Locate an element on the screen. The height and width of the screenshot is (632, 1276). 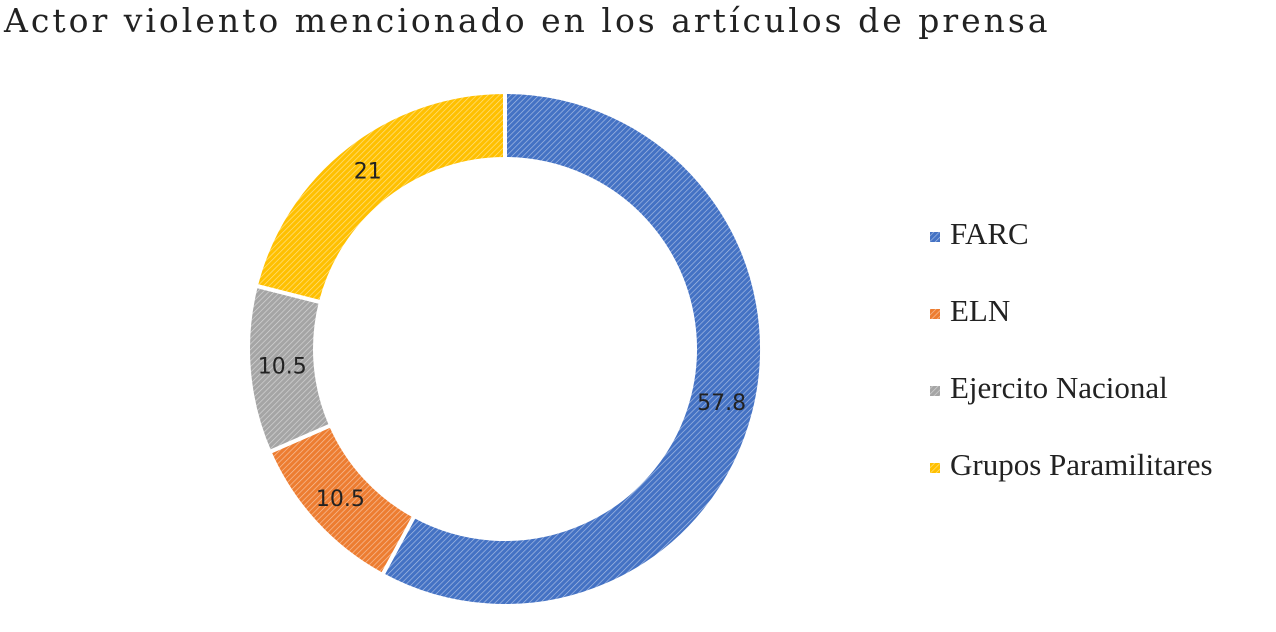
legend-label: Ejercito Nacional is located at coordinates (1059, 387).